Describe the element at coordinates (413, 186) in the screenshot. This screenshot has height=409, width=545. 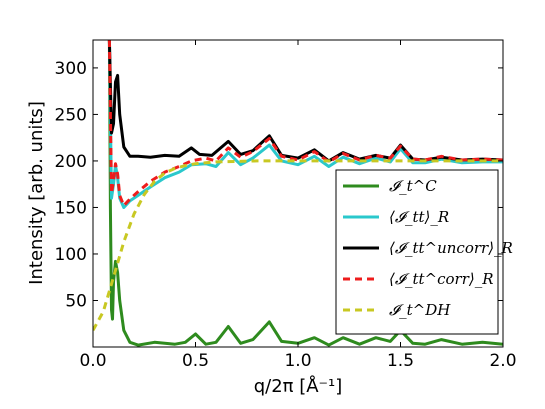
I see `legend-label-1: 𝓘_t^C` at that location.